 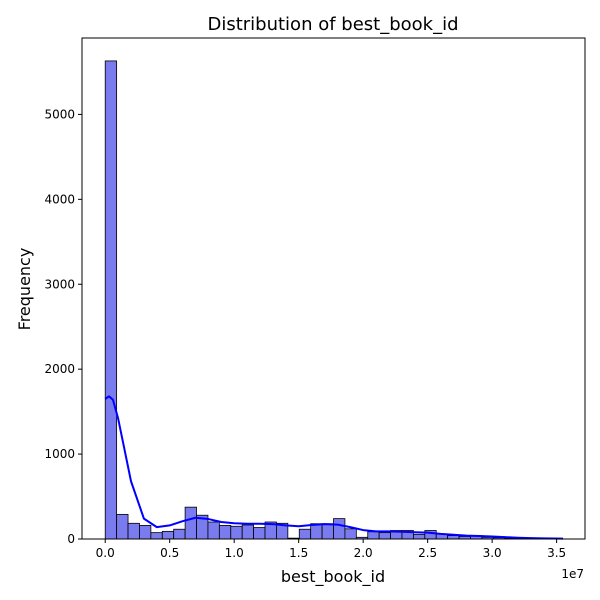 I want to click on y-axis-label: Frequency, so click(x=24, y=289).